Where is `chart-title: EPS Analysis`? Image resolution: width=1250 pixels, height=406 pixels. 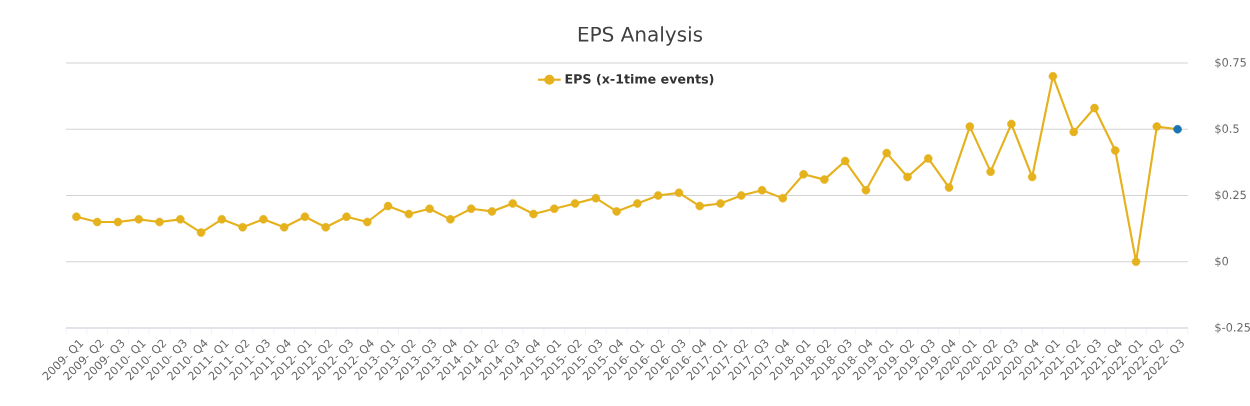 chart-title: EPS Analysis is located at coordinates (640, 36).